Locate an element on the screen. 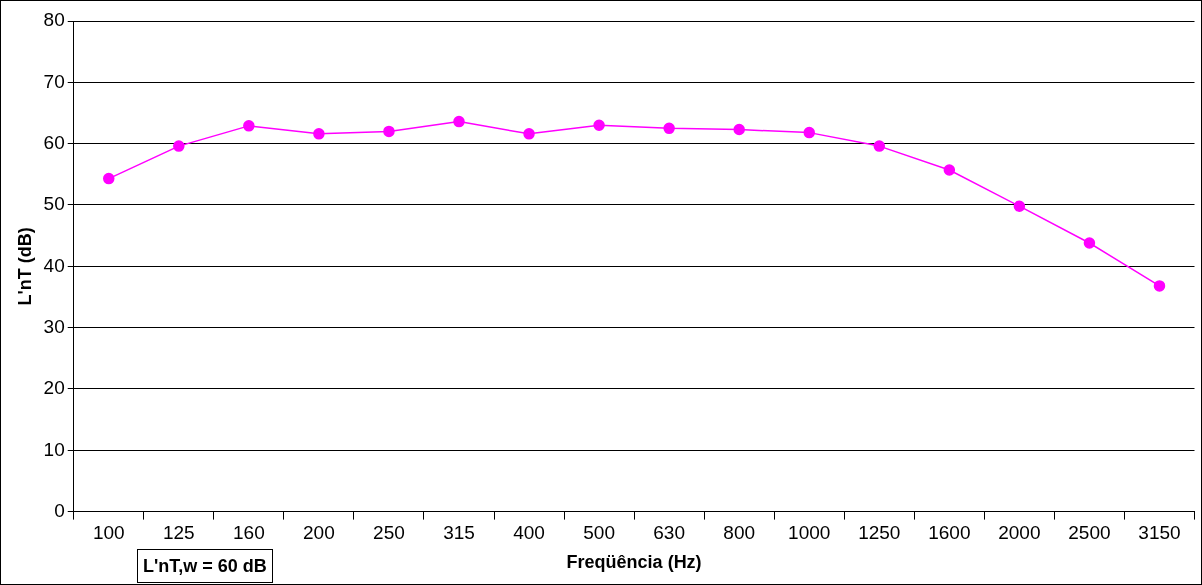  y-axis-title: L'nT (dB) is located at coordinates (24, 266).